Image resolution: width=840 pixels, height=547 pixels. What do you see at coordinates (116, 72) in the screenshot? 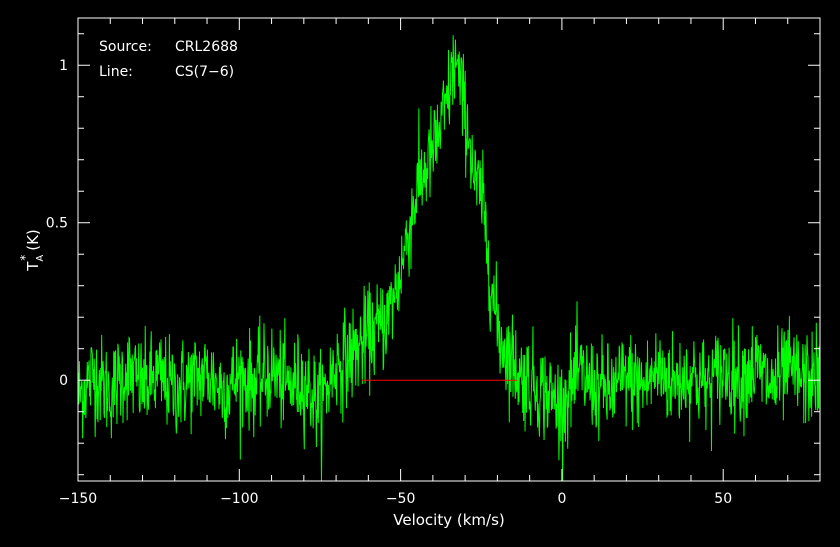
I see `line-label: Line:` at bounding box center [116, 72].